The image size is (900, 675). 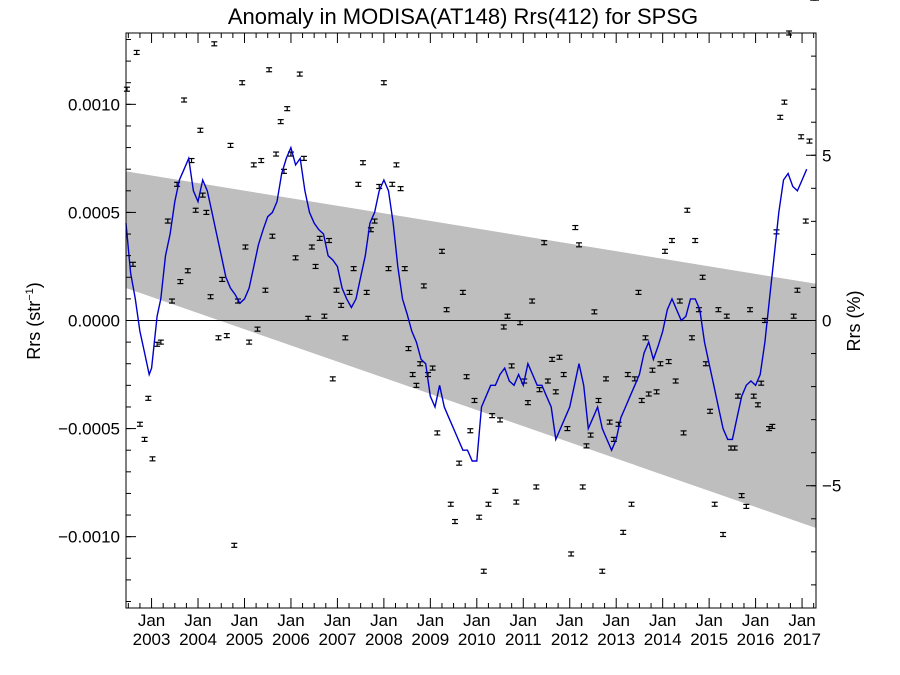 I want to click on left-y-axis-label-base: Rrs (str, so click(x=34, y=330).